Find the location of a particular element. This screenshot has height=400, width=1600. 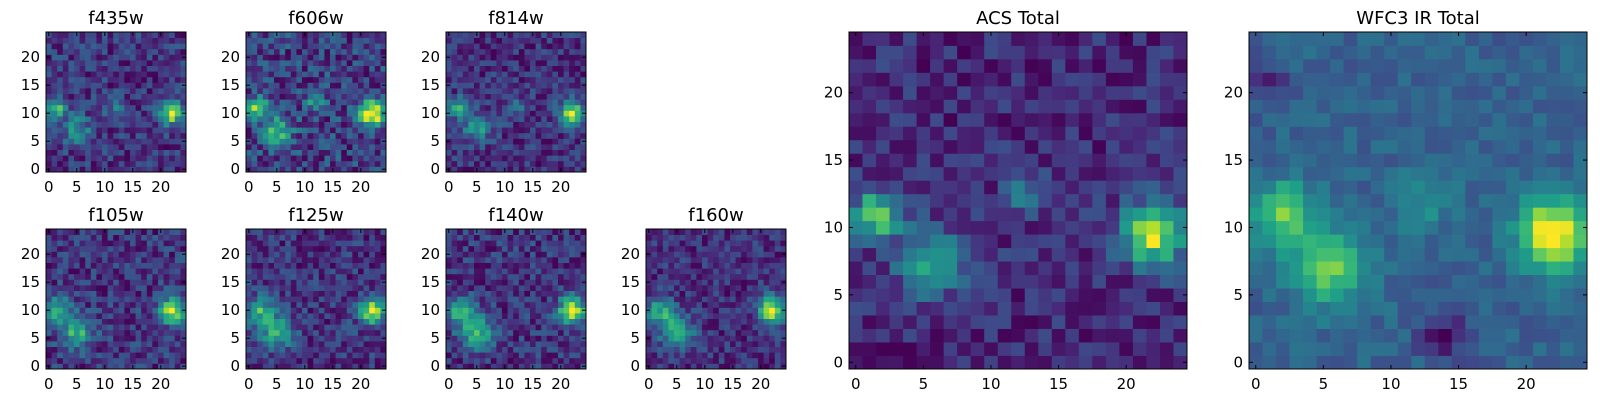

y-tick-label: 0 is located at coordinates (235, 169).